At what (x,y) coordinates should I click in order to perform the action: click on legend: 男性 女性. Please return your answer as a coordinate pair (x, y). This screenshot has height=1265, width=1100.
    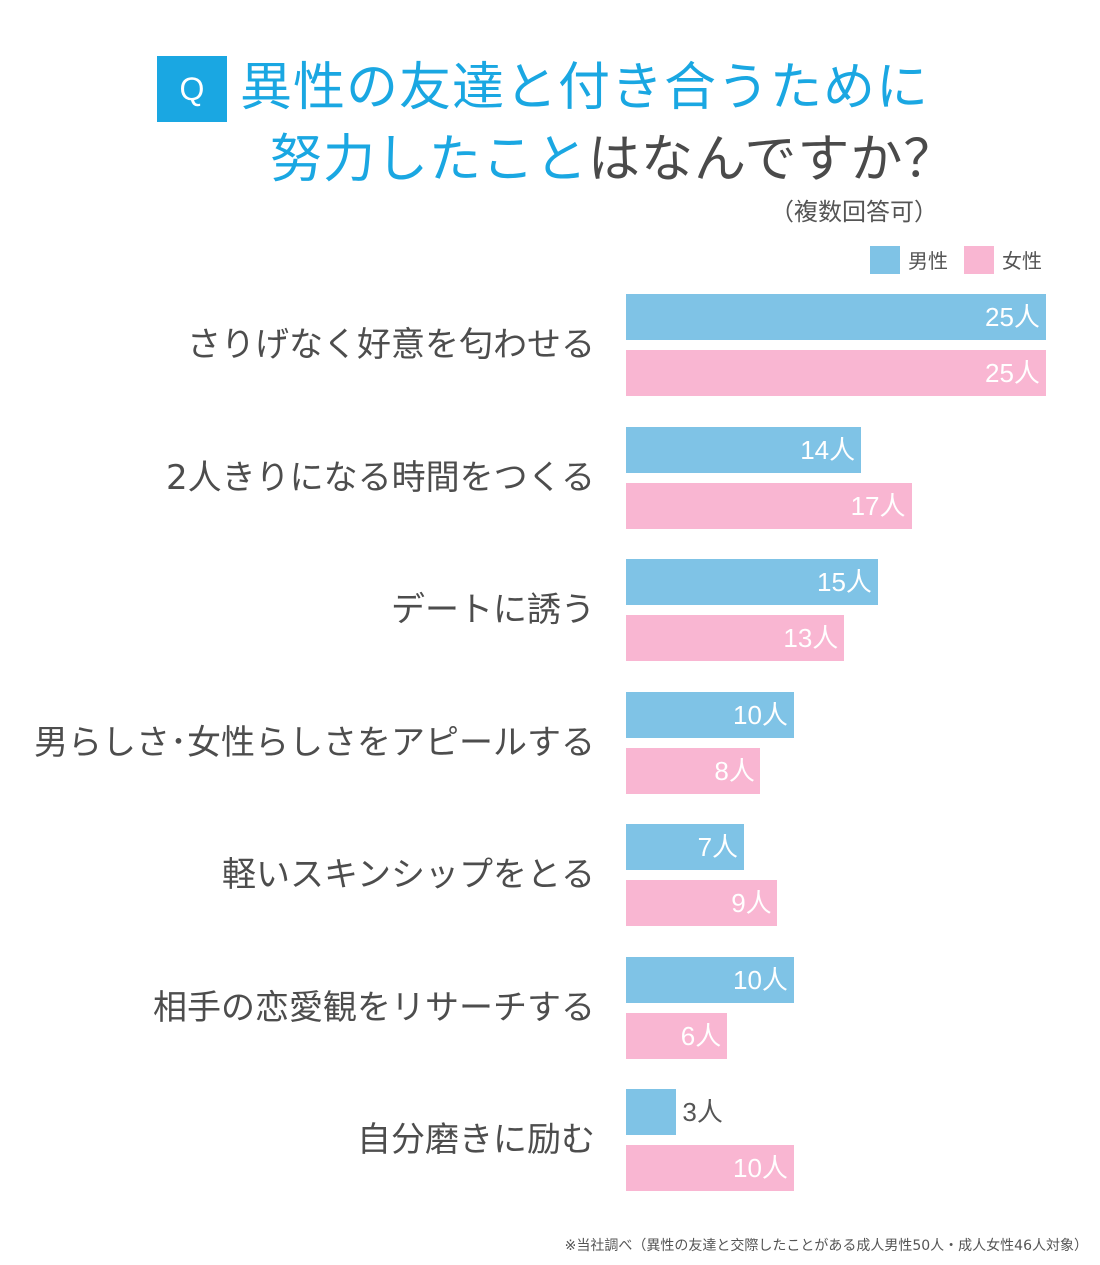
    Looking at the image, I should click on (964, 259).